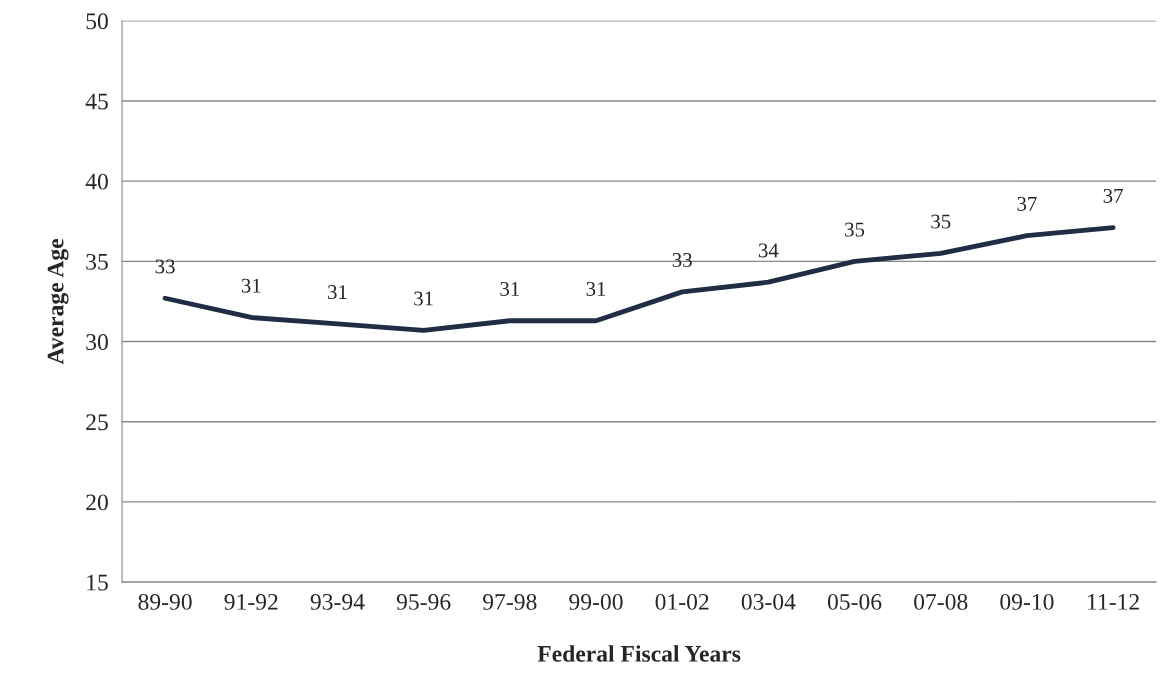 The width and height of the screenshot is (1162, 693). What do you see at coordinates (97, 21) in the screenshot?
I see `y-tick-label: 50` at bounding box center [97, 21].